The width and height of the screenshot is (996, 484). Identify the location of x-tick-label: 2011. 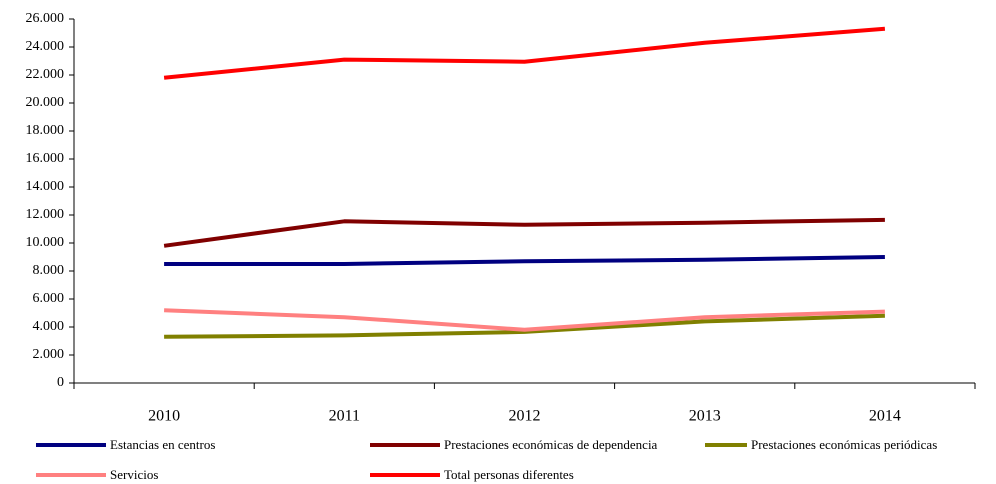
(344, 416).